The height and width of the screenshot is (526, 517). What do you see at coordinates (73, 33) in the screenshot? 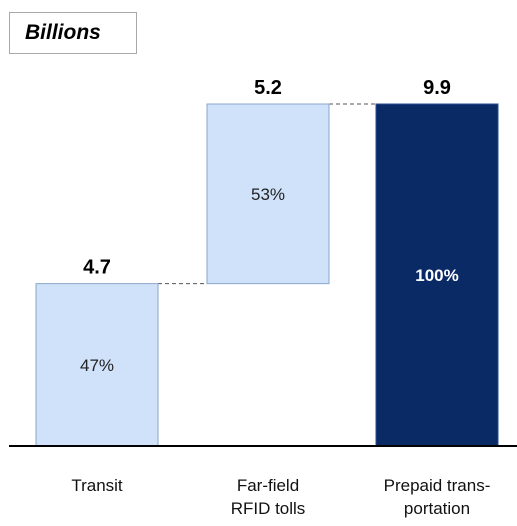
I see `unit-label: Billions` at bounding box center [73, 33].